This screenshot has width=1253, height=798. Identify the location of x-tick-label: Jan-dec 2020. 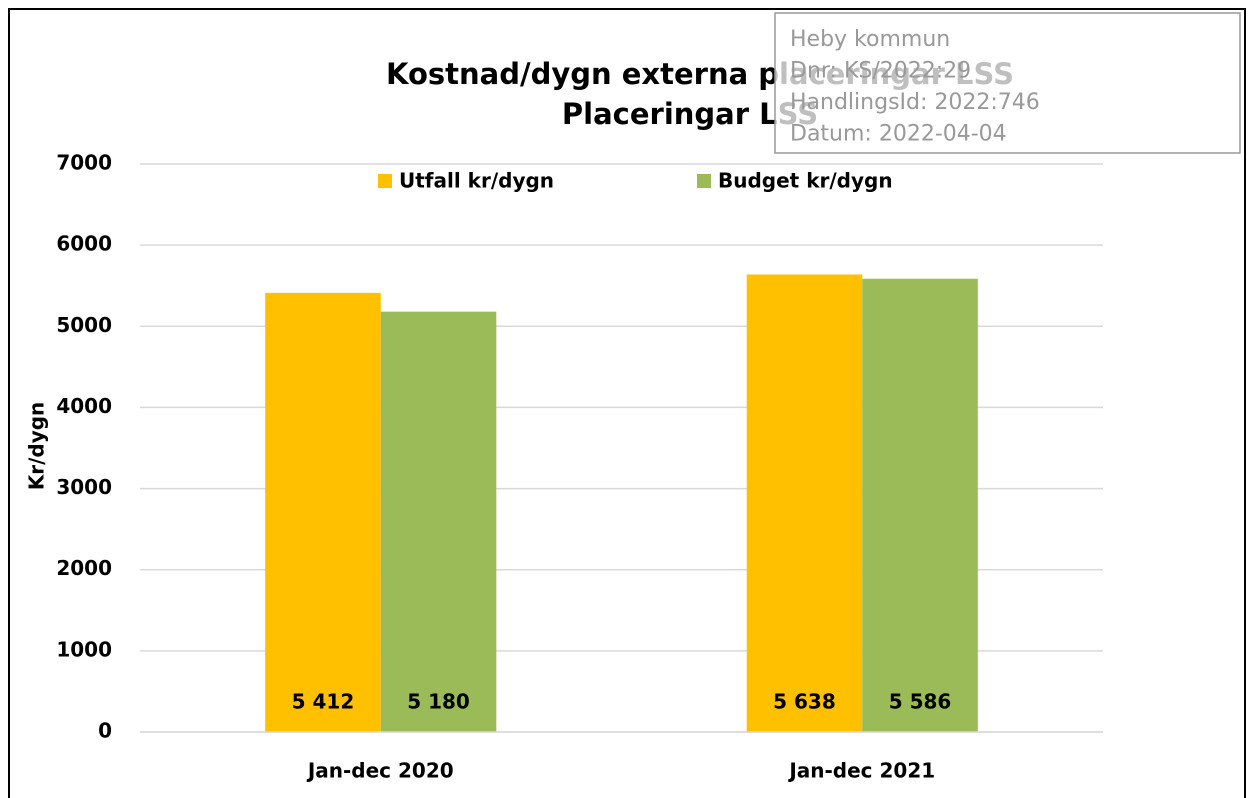
(380, 771).